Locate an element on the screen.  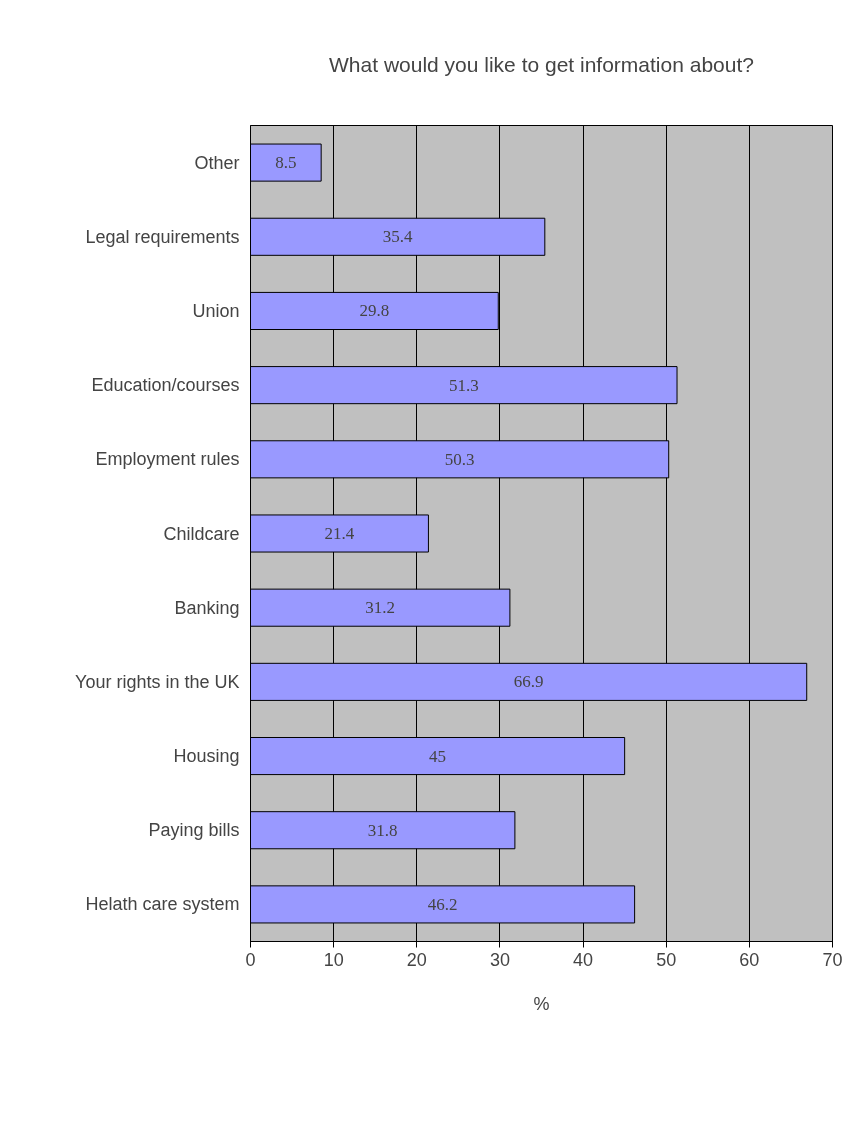
x-axis-title: % is located at coordinates (541, 1003).